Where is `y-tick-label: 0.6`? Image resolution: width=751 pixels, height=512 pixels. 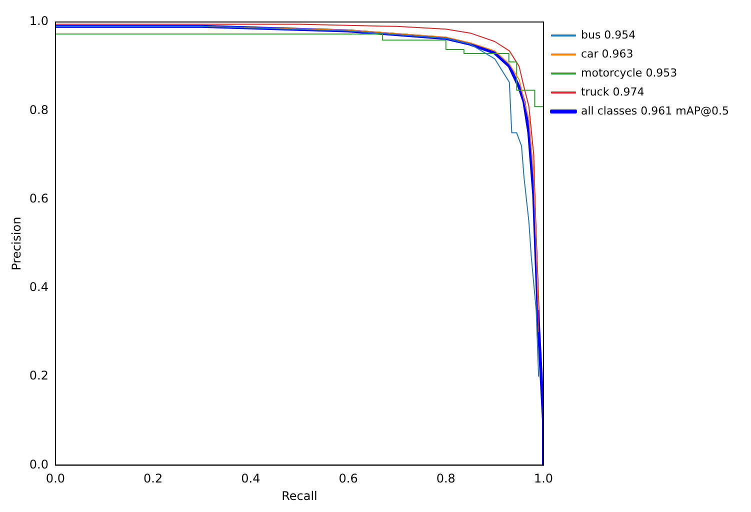
y-tick-label: 0.6 is located at coordinates (38, 198).